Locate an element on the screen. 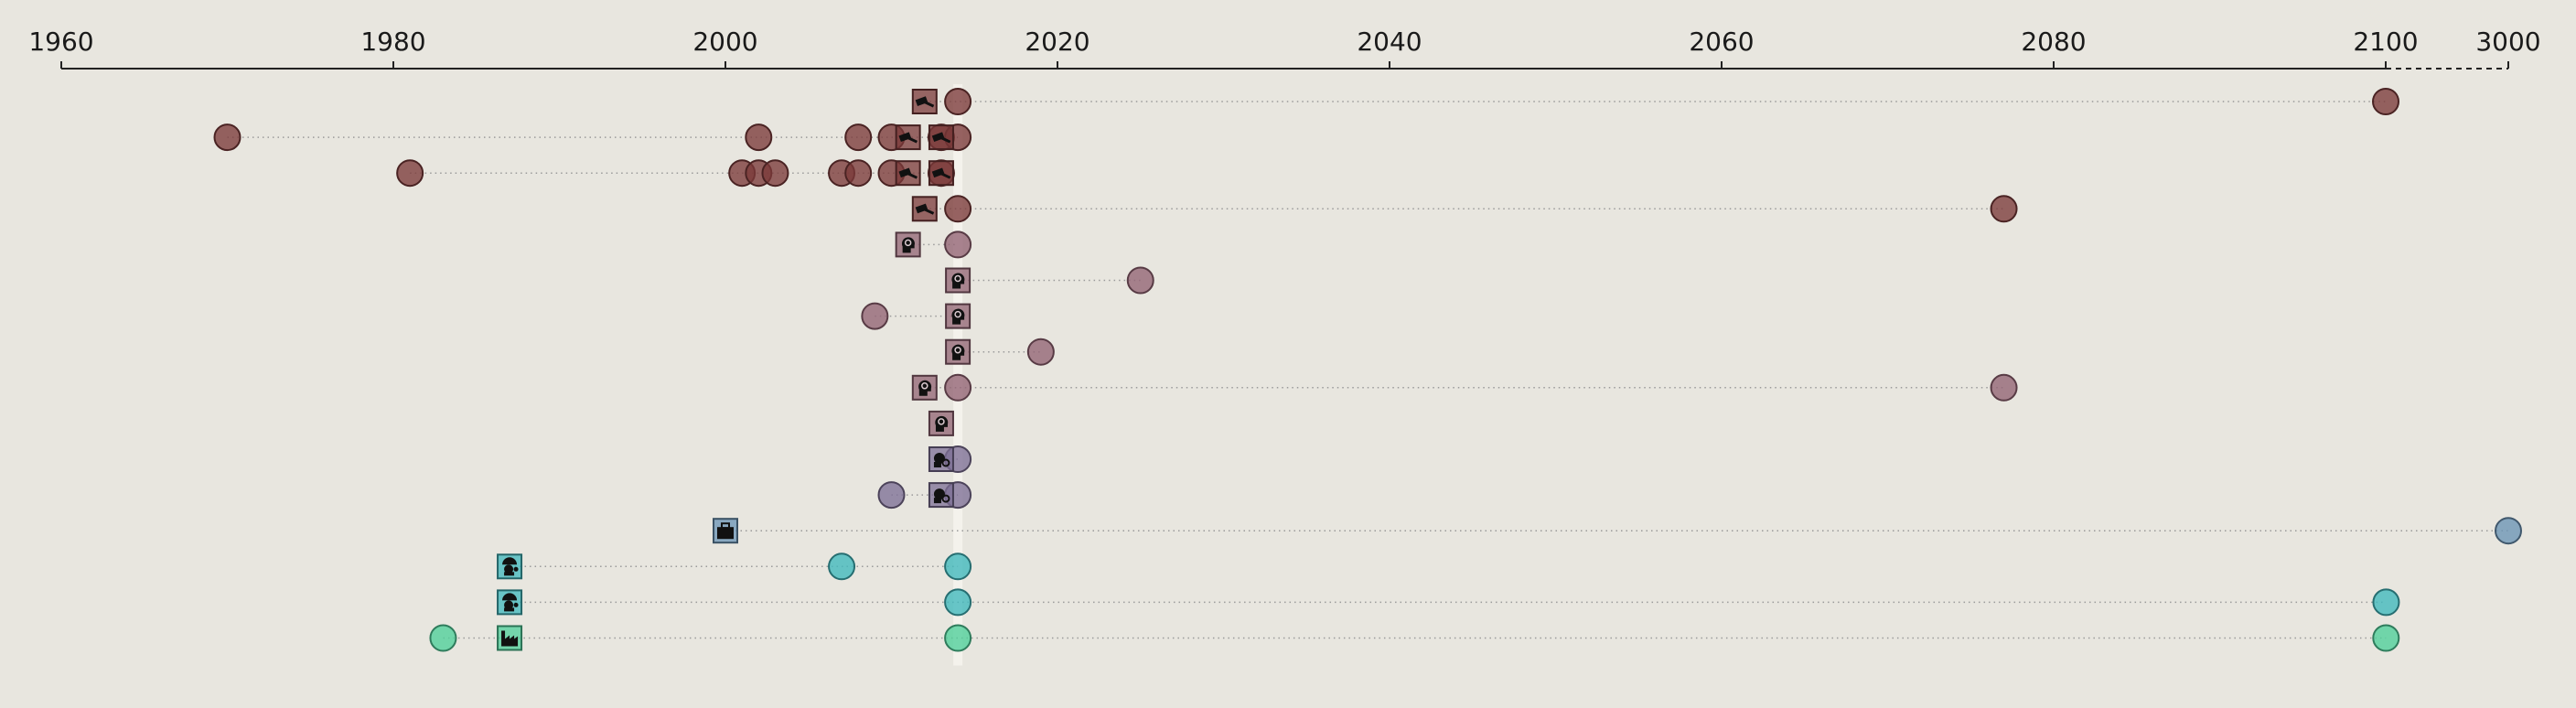 This screenshot has width=2576, height=708. briefcase-icon is located at coordinates (726, 531).